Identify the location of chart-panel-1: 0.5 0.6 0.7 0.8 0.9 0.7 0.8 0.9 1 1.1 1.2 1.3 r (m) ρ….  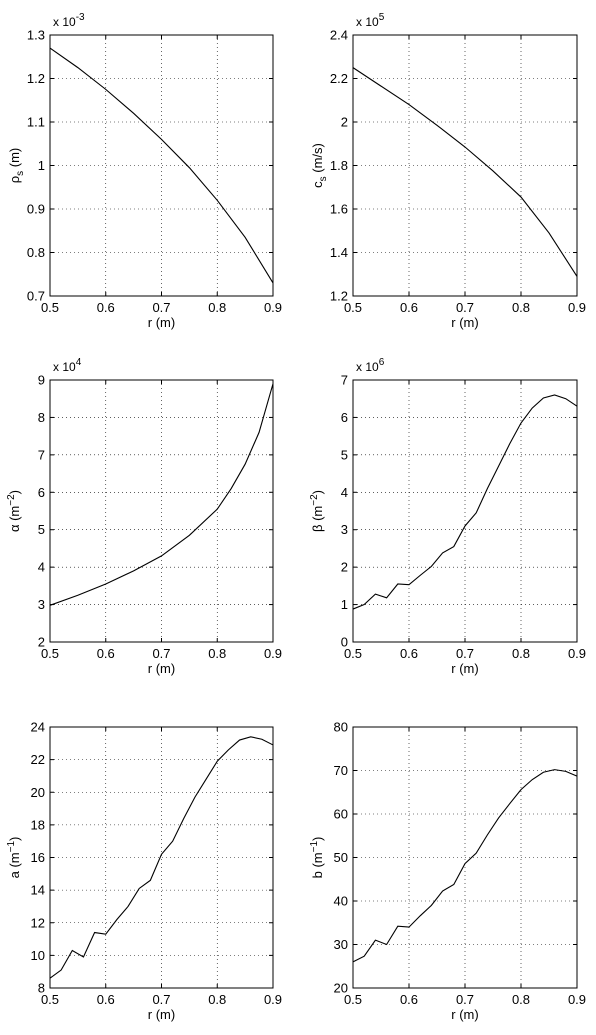
(144, 171).